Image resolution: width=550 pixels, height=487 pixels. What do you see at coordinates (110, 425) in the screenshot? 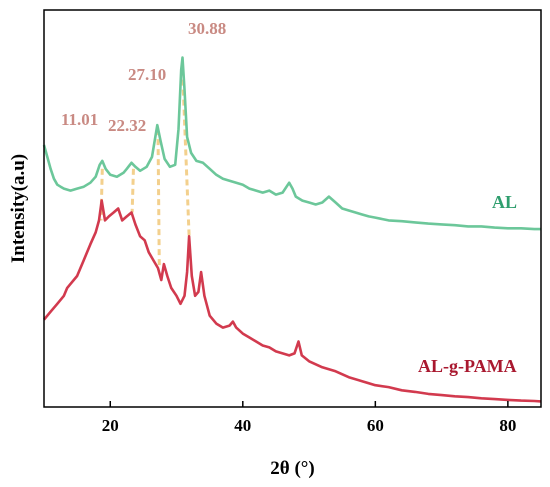
I see `x-tick-label-20: 20` at bounding box center [110, 425].